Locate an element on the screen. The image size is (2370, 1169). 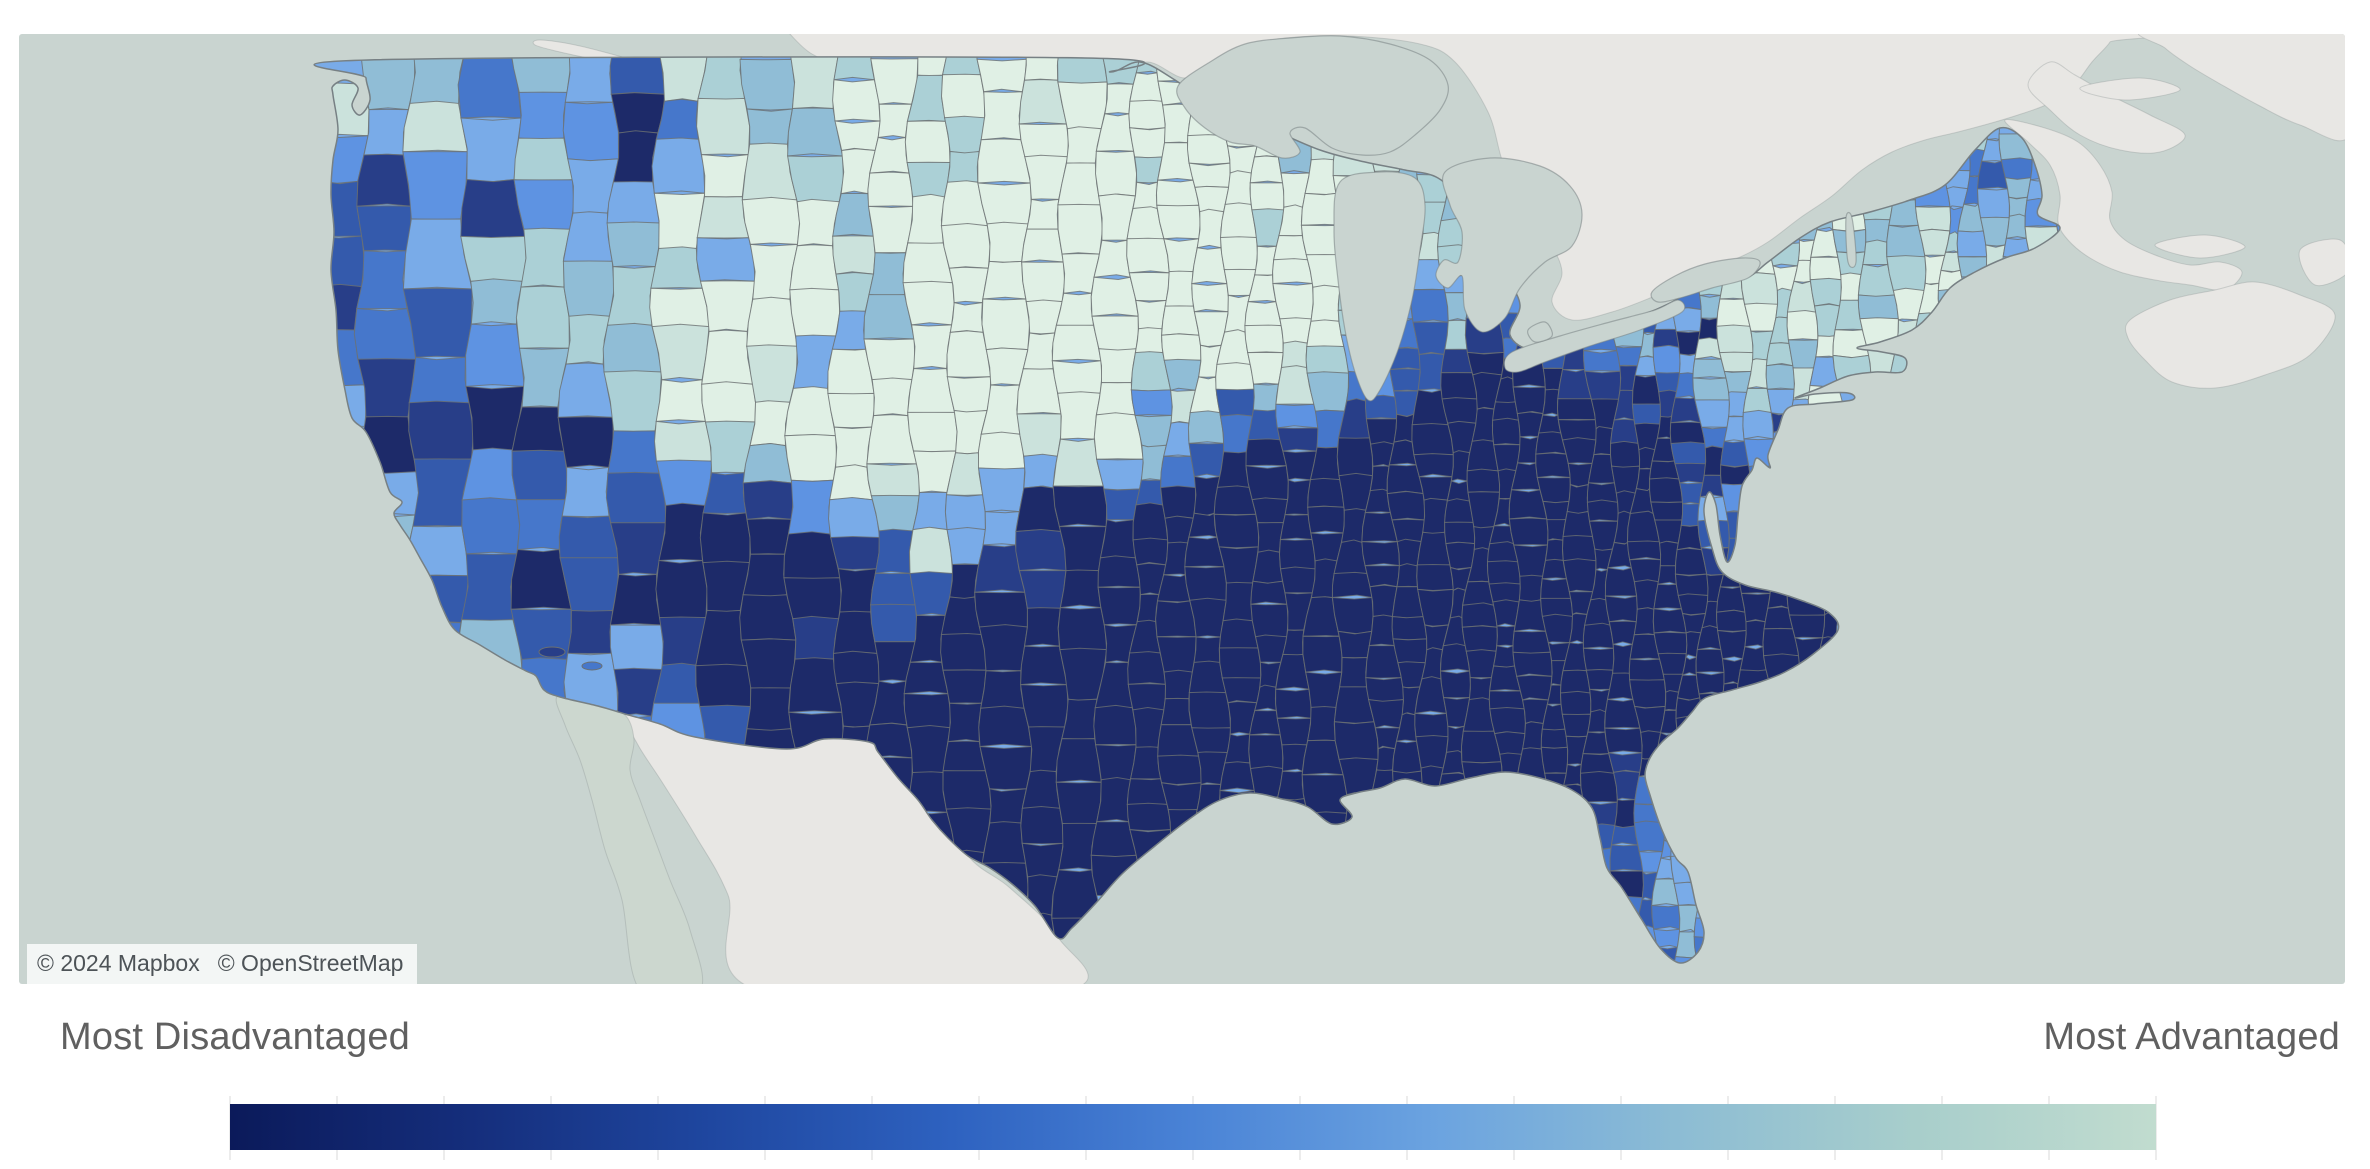
legend-min-label: Most Disadvantaged is located at coordinates (235, 1037).